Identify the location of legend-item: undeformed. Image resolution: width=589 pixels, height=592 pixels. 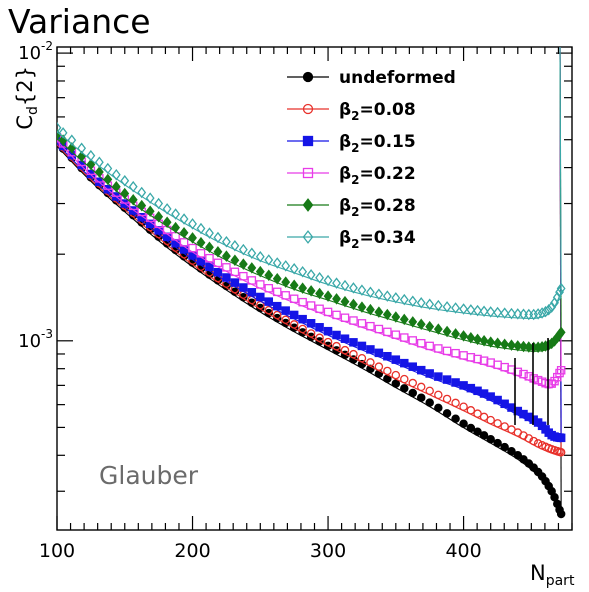
(371, 78).